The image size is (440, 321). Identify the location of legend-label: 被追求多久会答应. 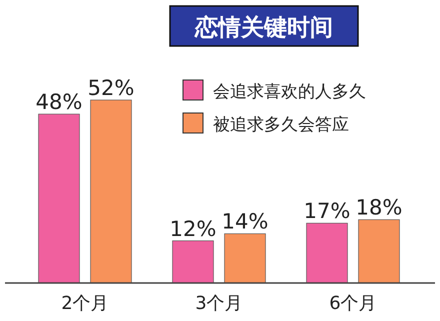
(281, 125).